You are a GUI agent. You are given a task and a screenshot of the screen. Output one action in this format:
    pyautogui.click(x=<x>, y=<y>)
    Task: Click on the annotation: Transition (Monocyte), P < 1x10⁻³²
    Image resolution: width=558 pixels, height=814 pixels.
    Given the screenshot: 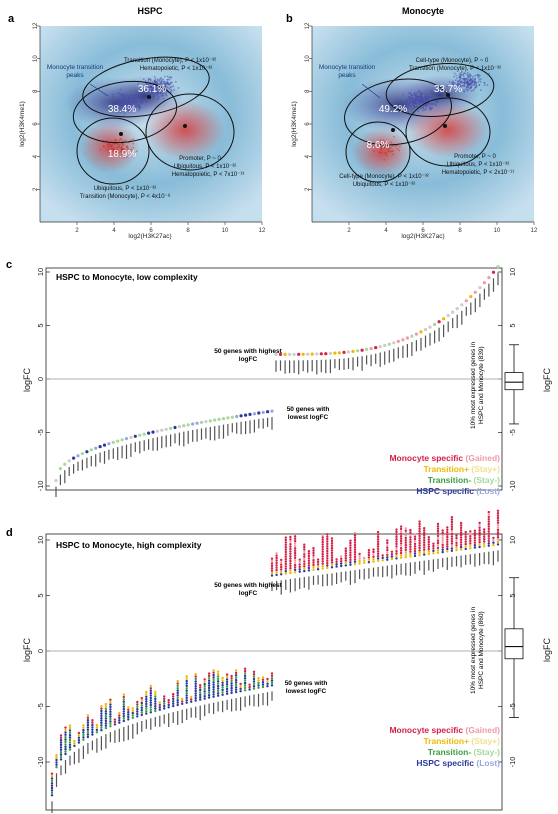 What is the action you would take?
    pyautogui.click(x=170, y=61)
    